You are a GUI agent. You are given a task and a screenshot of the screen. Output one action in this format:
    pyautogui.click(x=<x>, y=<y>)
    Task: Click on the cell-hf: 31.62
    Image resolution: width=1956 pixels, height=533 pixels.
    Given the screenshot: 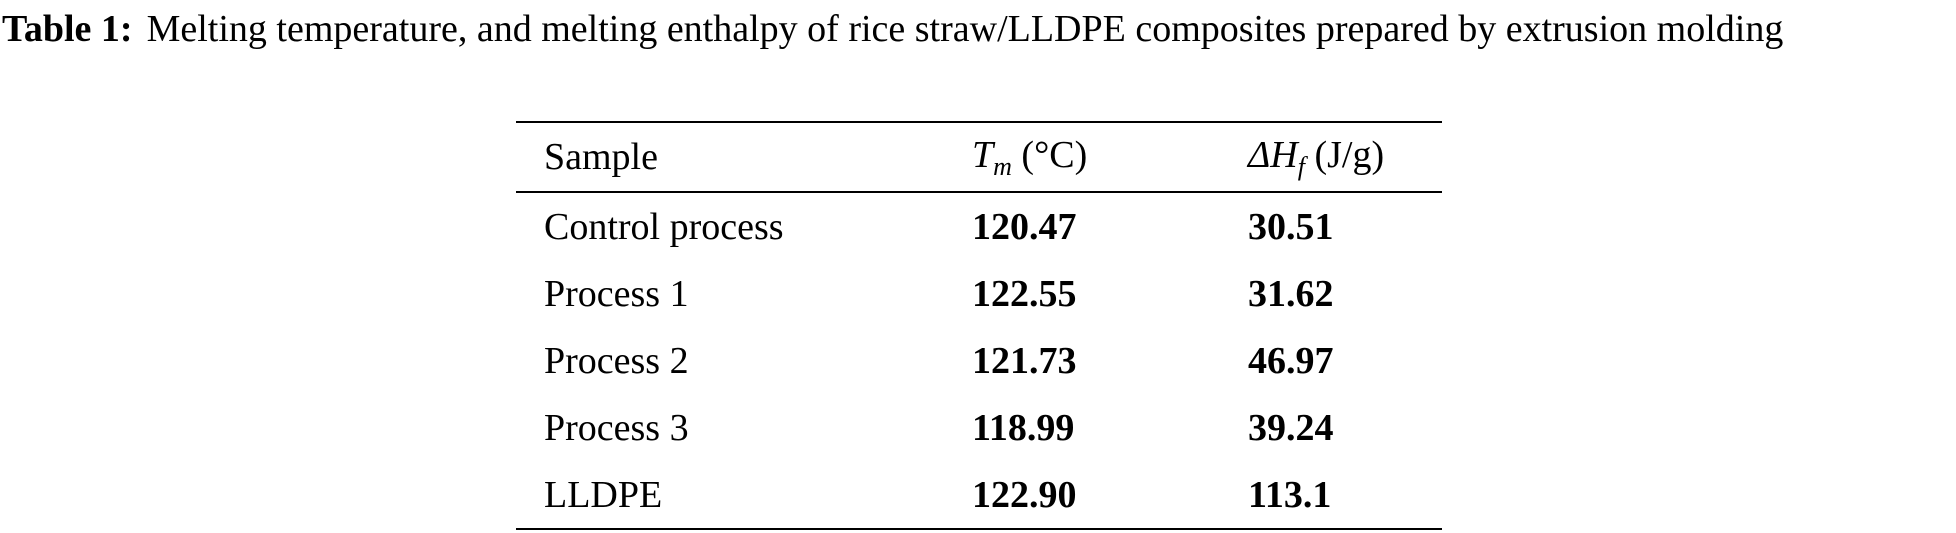 What is the action you would take?
    pyautogui.click(x=1291, y=293)
    